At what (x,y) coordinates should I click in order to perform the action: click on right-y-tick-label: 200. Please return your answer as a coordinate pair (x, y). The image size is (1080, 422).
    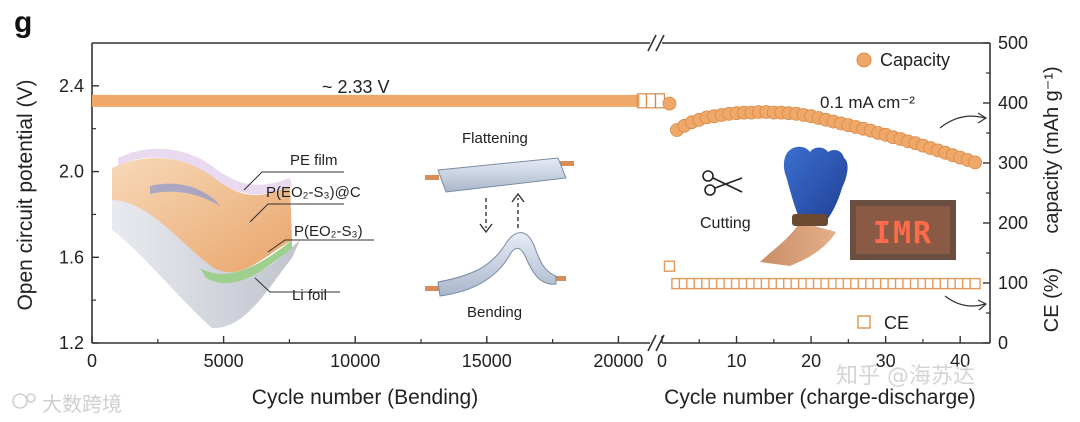
    Looking at the image, I should click on (1013, 223).